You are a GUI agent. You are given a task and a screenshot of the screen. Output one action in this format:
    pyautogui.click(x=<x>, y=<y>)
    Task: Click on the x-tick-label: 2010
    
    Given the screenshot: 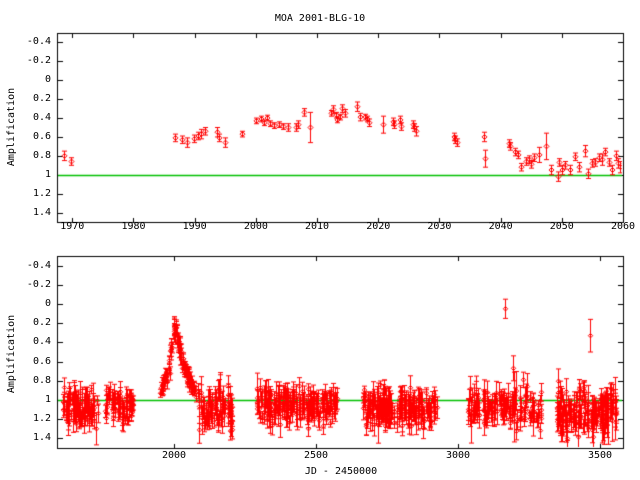 What is the action you would take?
    pyautogui.click(x=317, y=226)
    